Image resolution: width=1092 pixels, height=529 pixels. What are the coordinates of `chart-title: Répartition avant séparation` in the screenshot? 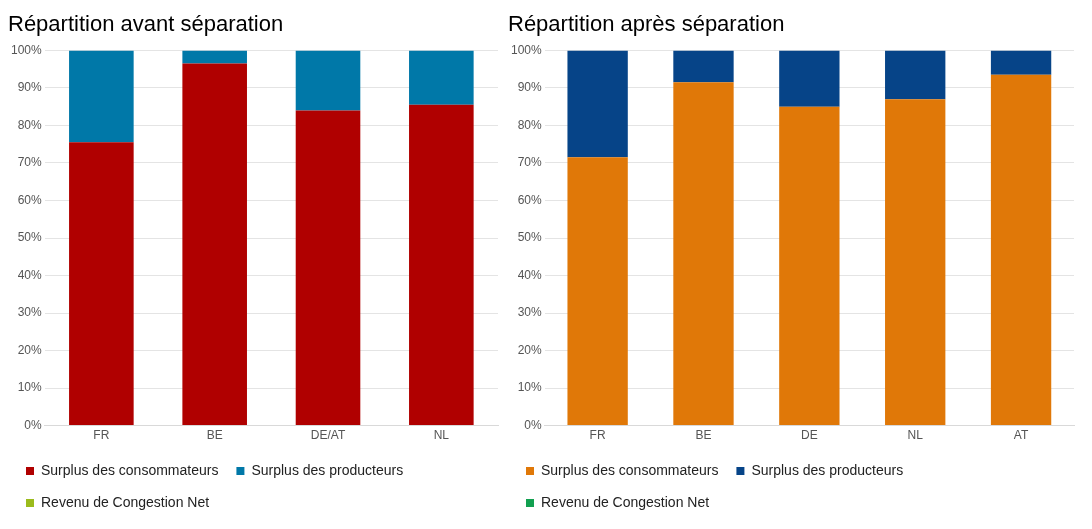 It's located at (146, 24).